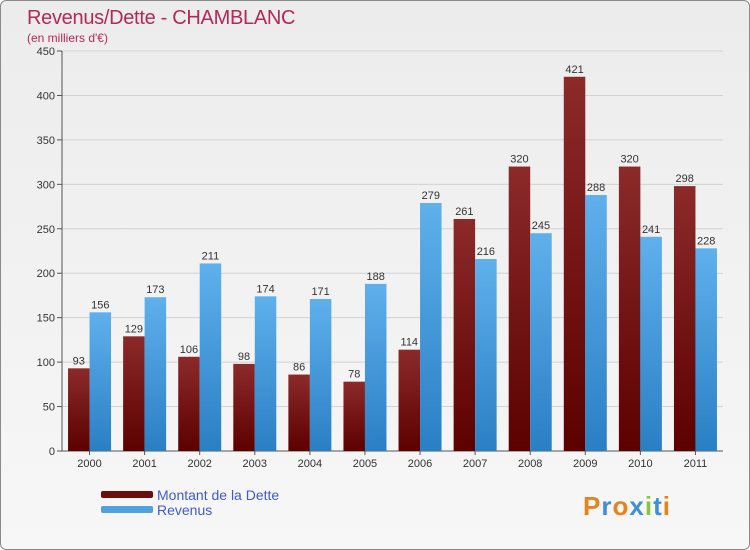 The width and height of the screenshot is (750, 550). I want to click on data-label-debt: 129, so click(134, 329).